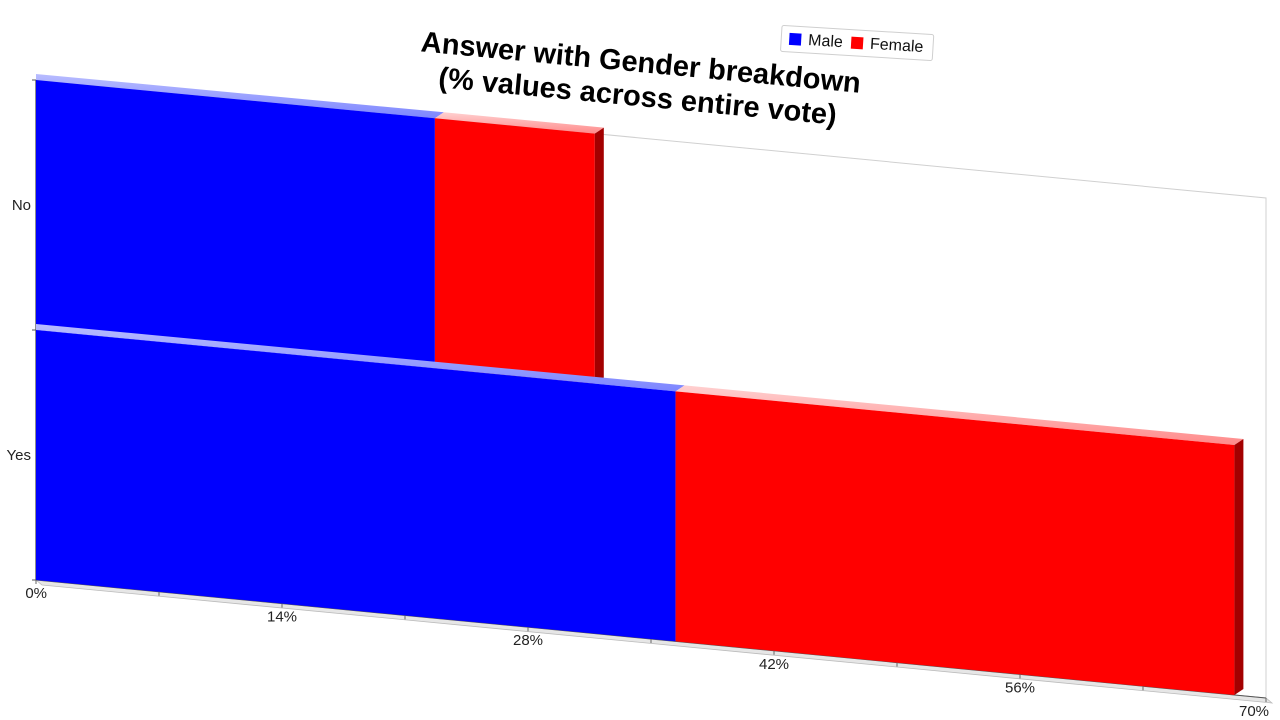  I want to click on legend-swatch-female, so click(857, 43).